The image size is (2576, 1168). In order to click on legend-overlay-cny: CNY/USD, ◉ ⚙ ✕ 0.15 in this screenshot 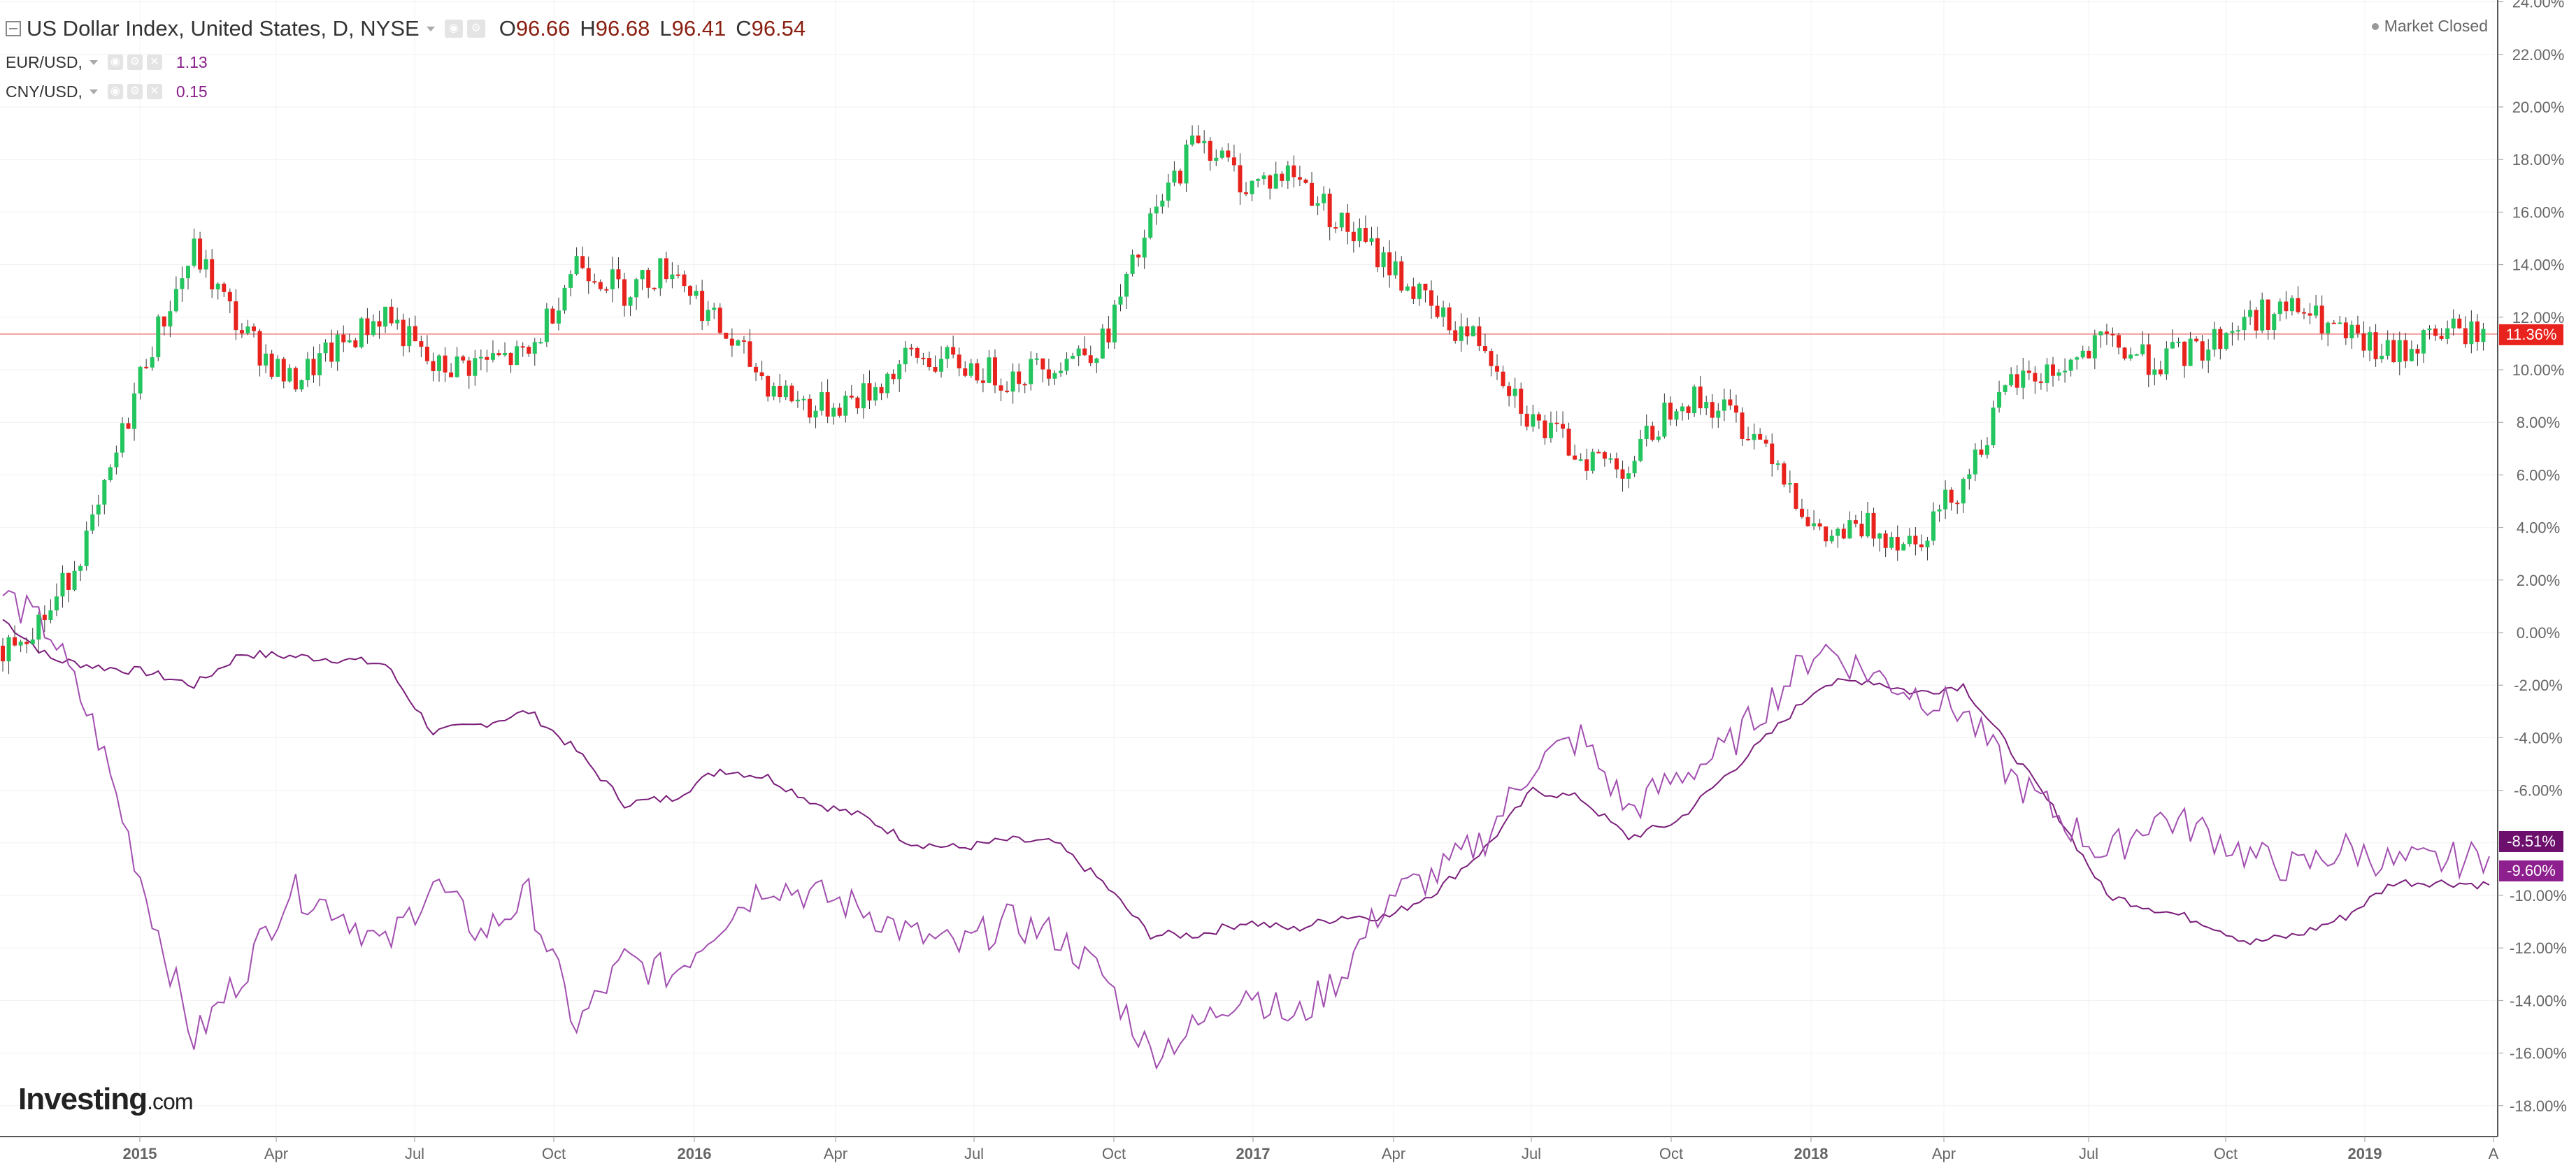, I will do `click(406, 91)`.